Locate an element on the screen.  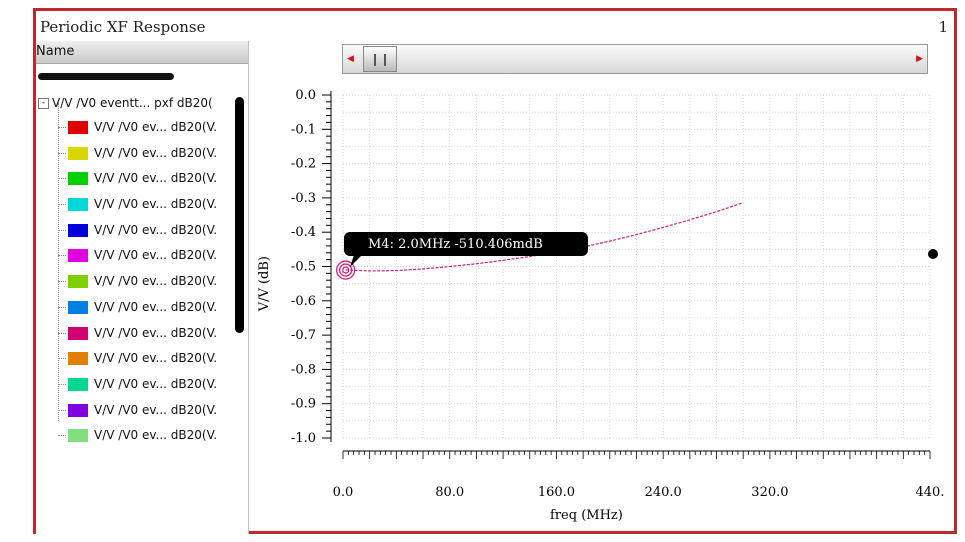
y-tick-label: -0.6 is located at coordinates (303, 301).